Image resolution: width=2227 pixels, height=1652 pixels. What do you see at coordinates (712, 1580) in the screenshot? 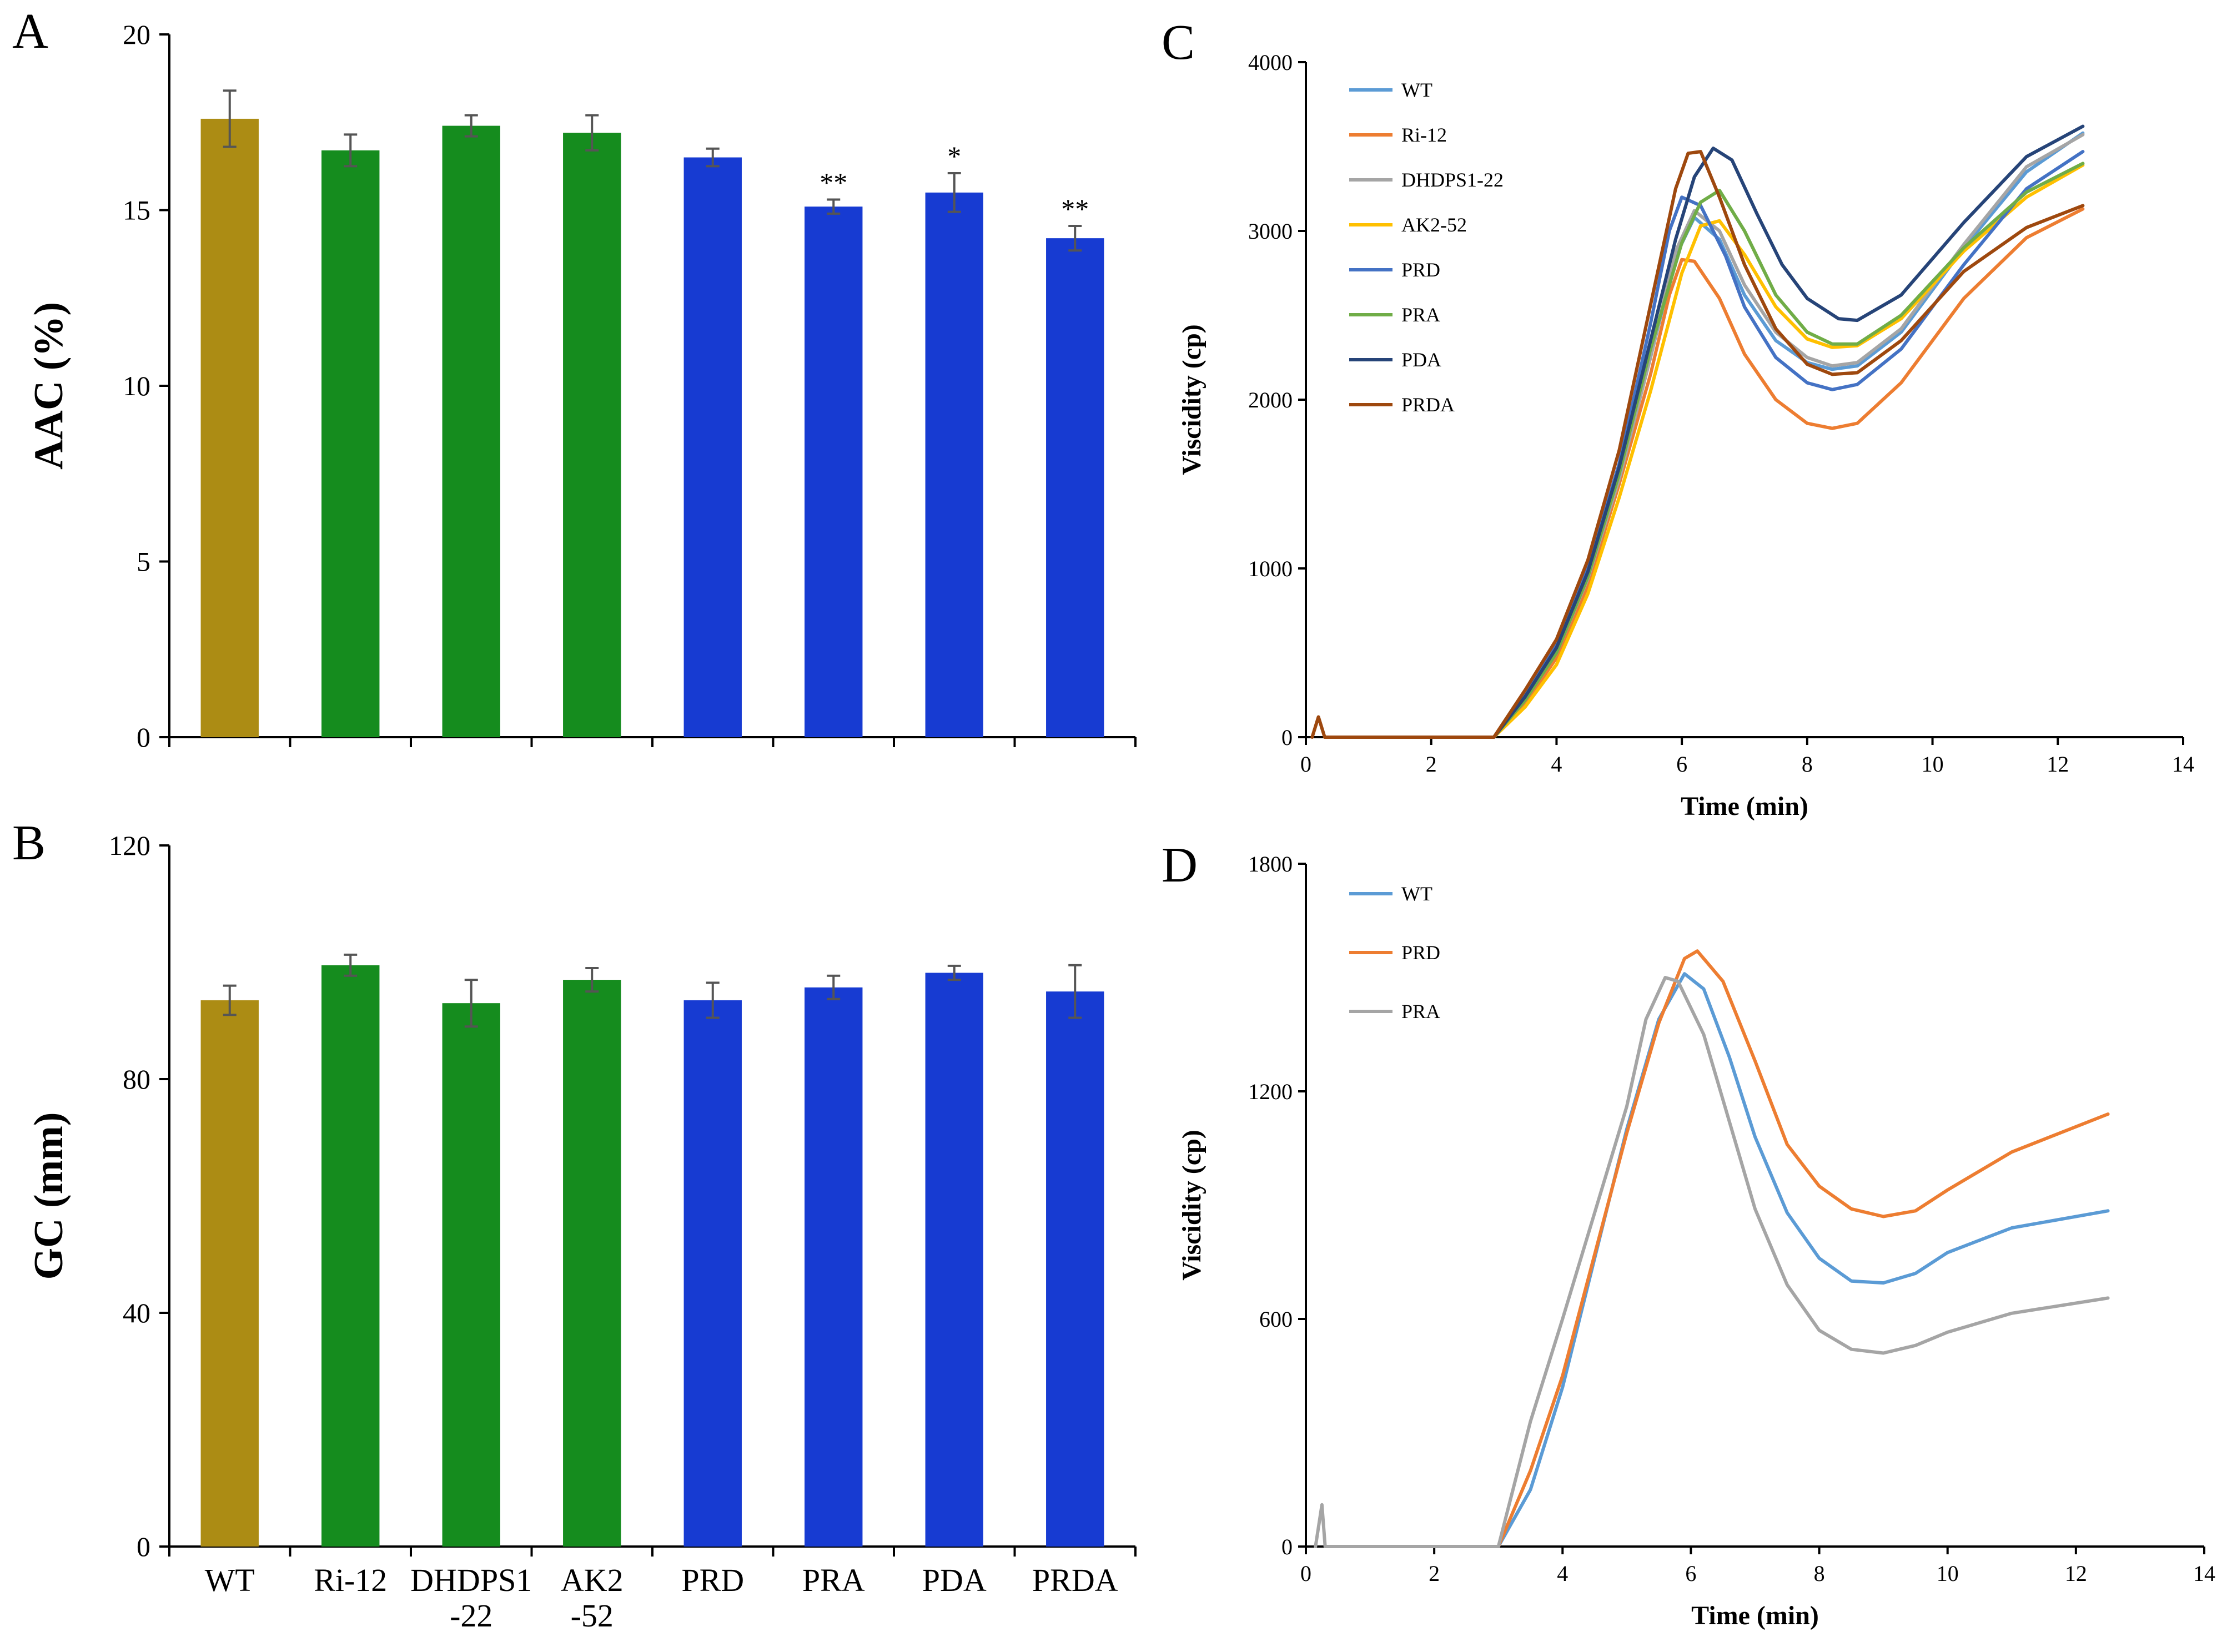
I see `category-label: PRD` at bounding box center [712, 1580].